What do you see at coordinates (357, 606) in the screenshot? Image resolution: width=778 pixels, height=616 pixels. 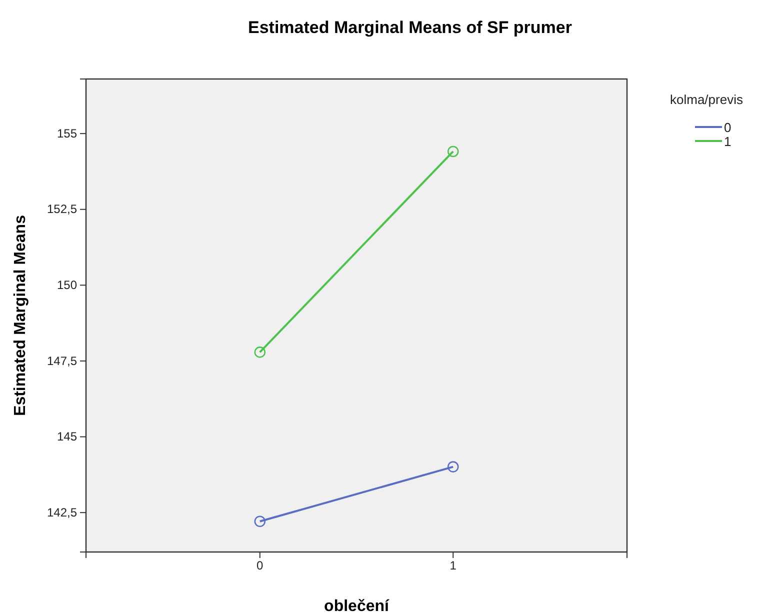 I see `x-axis-title: oblečení` at bounding box center [357, 606].